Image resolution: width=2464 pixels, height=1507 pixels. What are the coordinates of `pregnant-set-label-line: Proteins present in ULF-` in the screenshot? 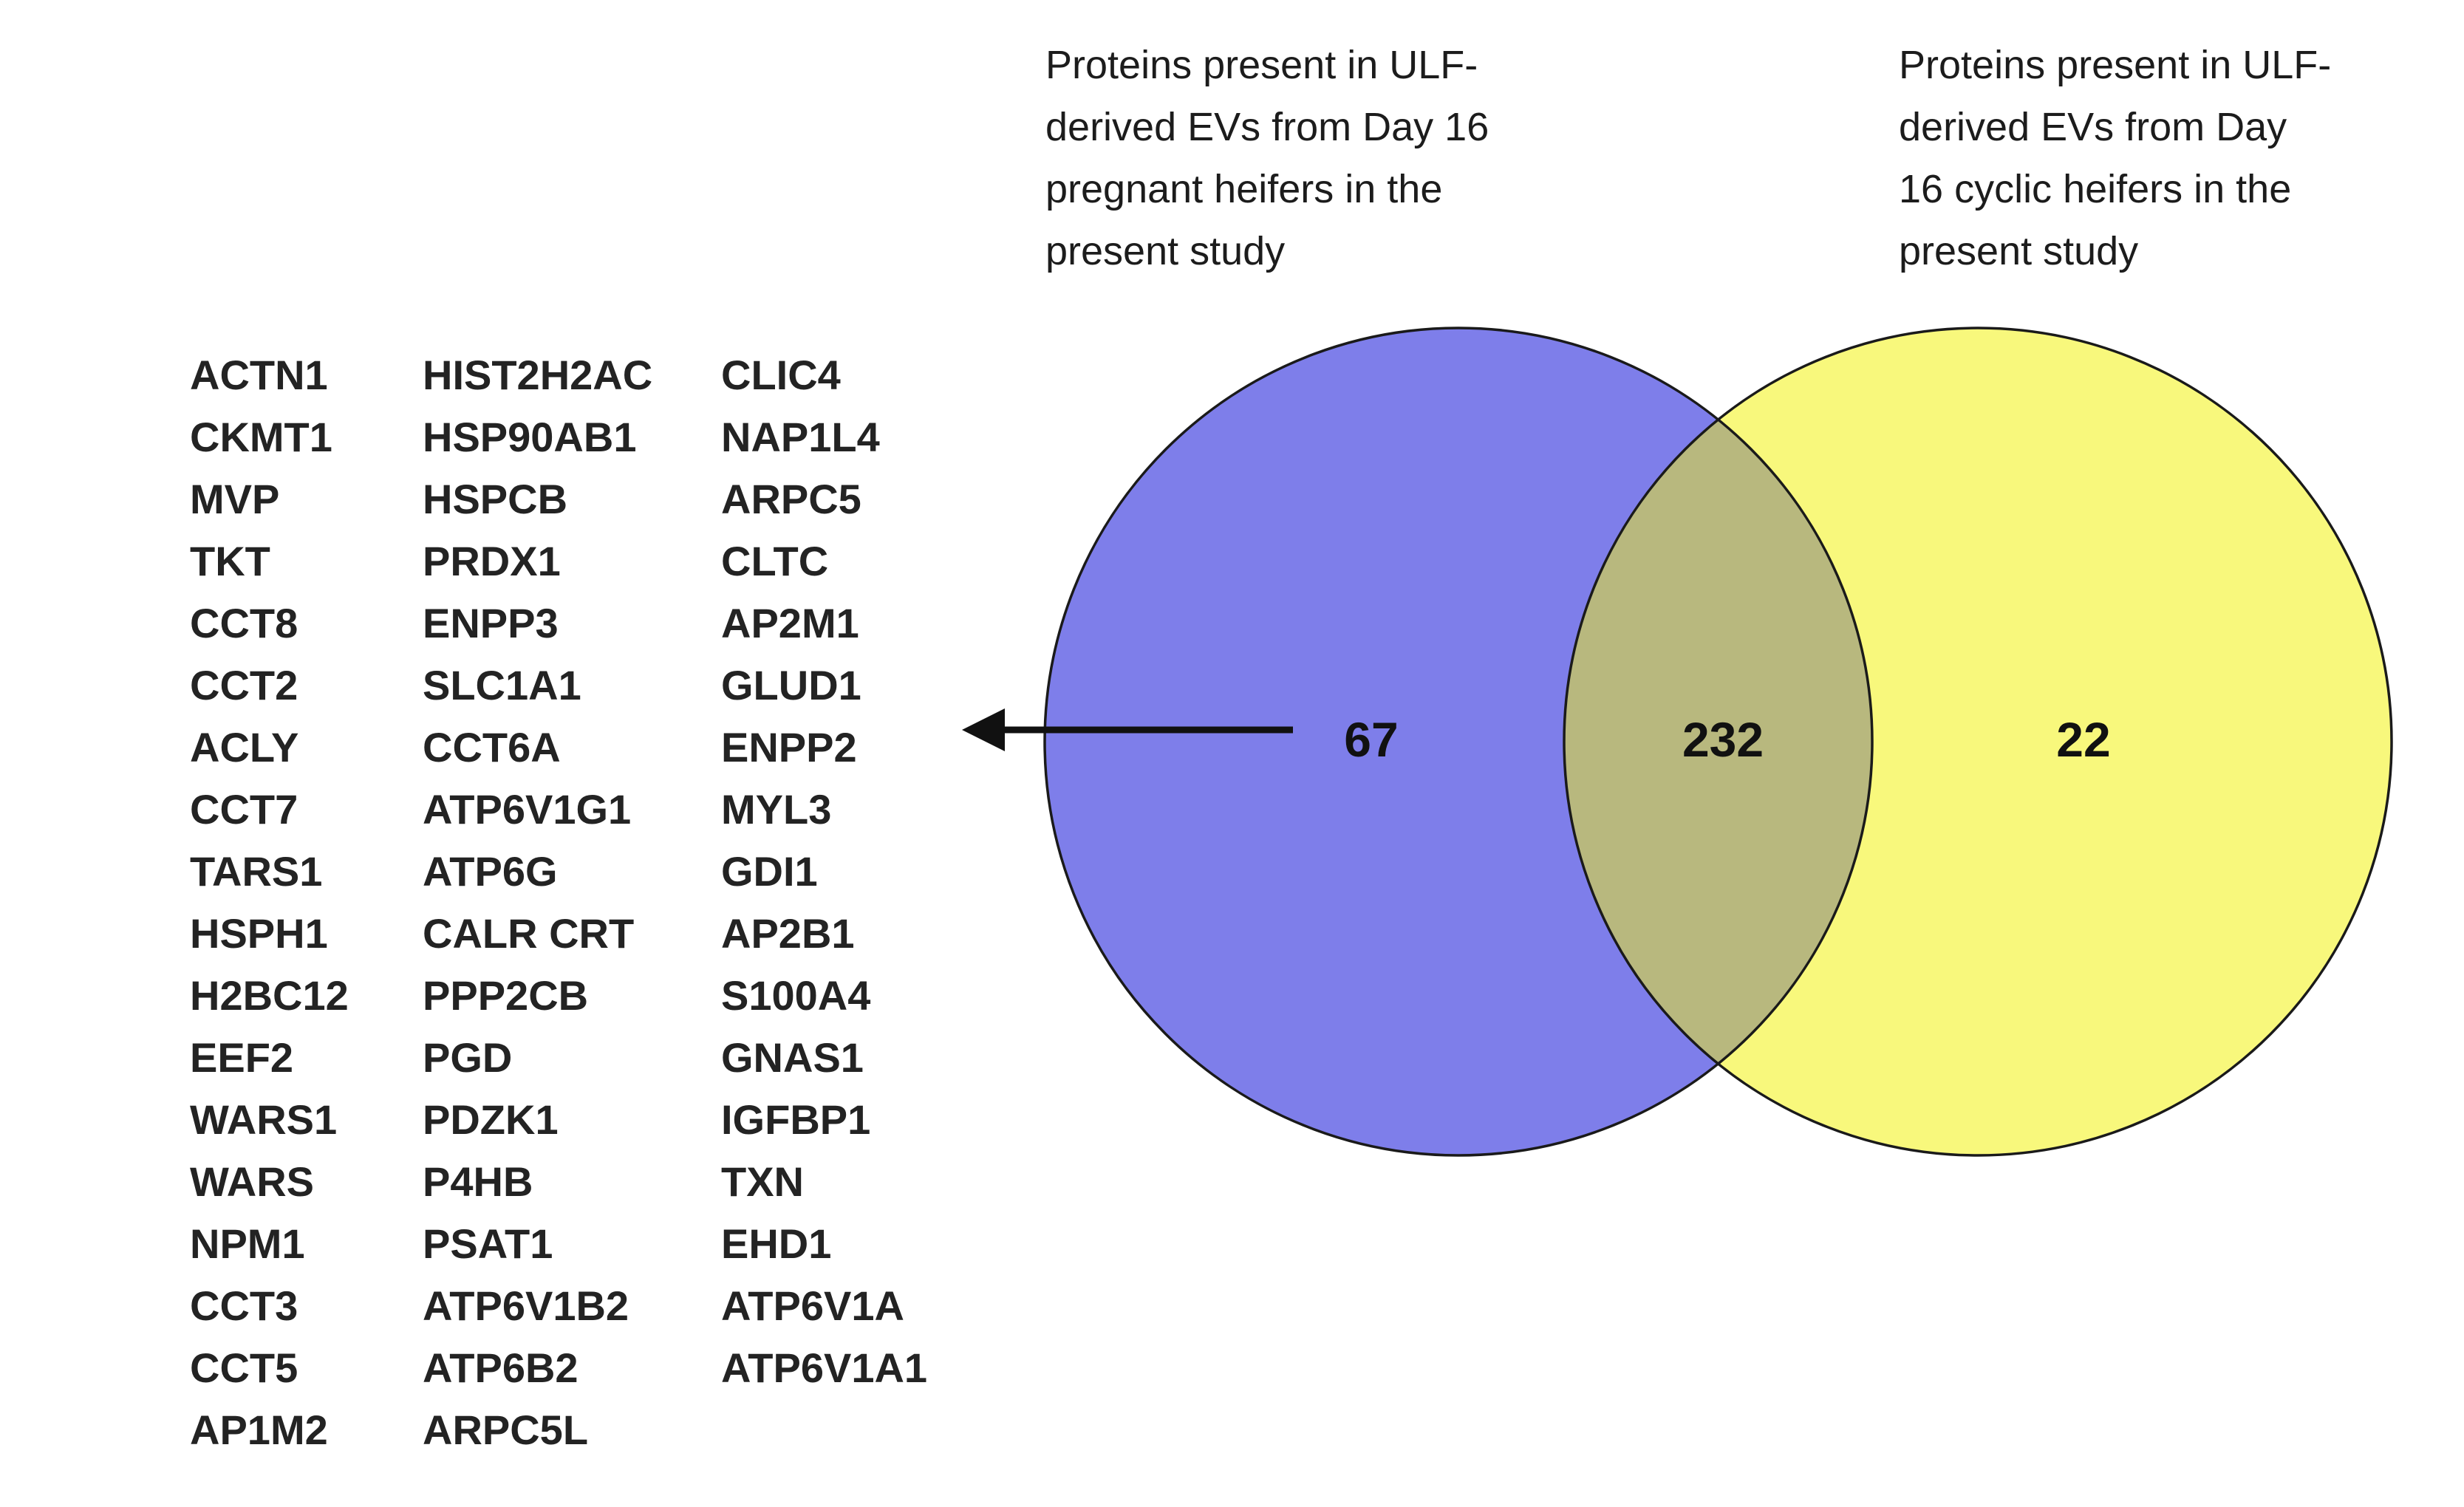 It's located at (1261, 65).